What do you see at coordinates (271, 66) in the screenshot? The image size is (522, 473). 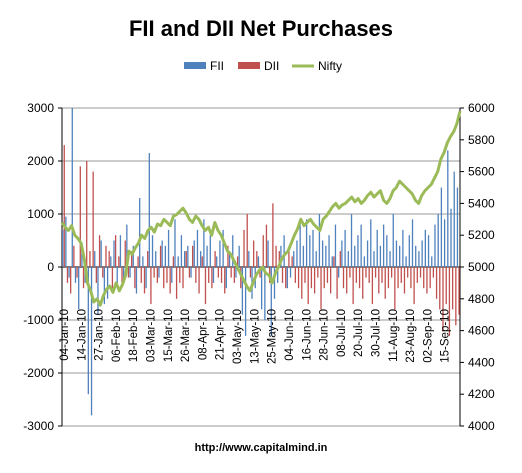 I see `legend-label-dii: DII` at bounding box center [271, 66].